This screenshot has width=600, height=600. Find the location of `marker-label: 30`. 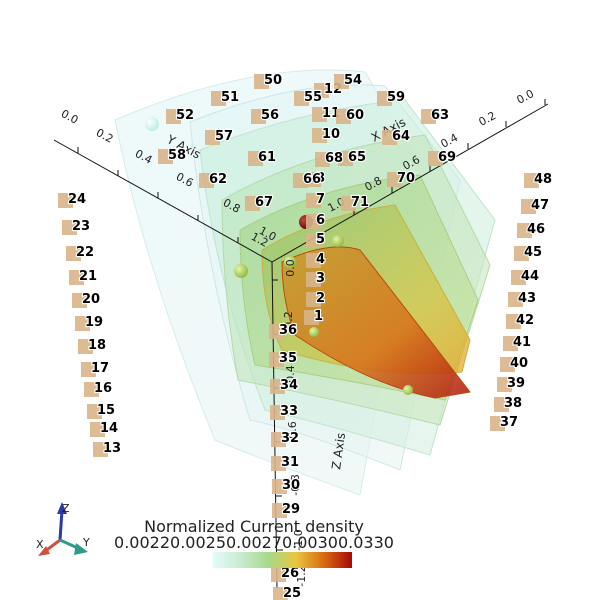

marker-label: 30 is located at coordinates (291, 485).